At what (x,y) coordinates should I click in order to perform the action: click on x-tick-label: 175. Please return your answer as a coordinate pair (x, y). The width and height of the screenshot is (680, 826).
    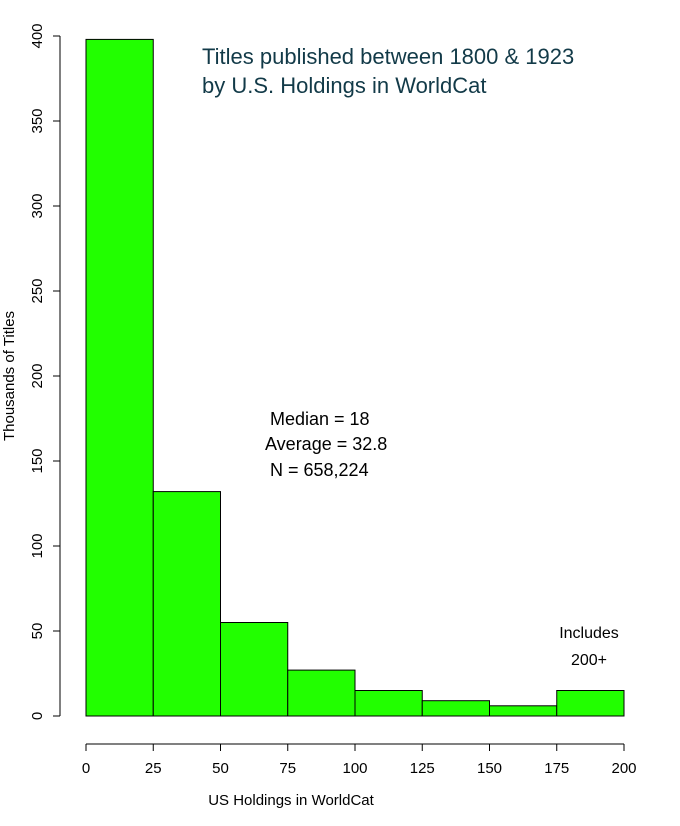
    Looking at the image, I should click on (556, 768).